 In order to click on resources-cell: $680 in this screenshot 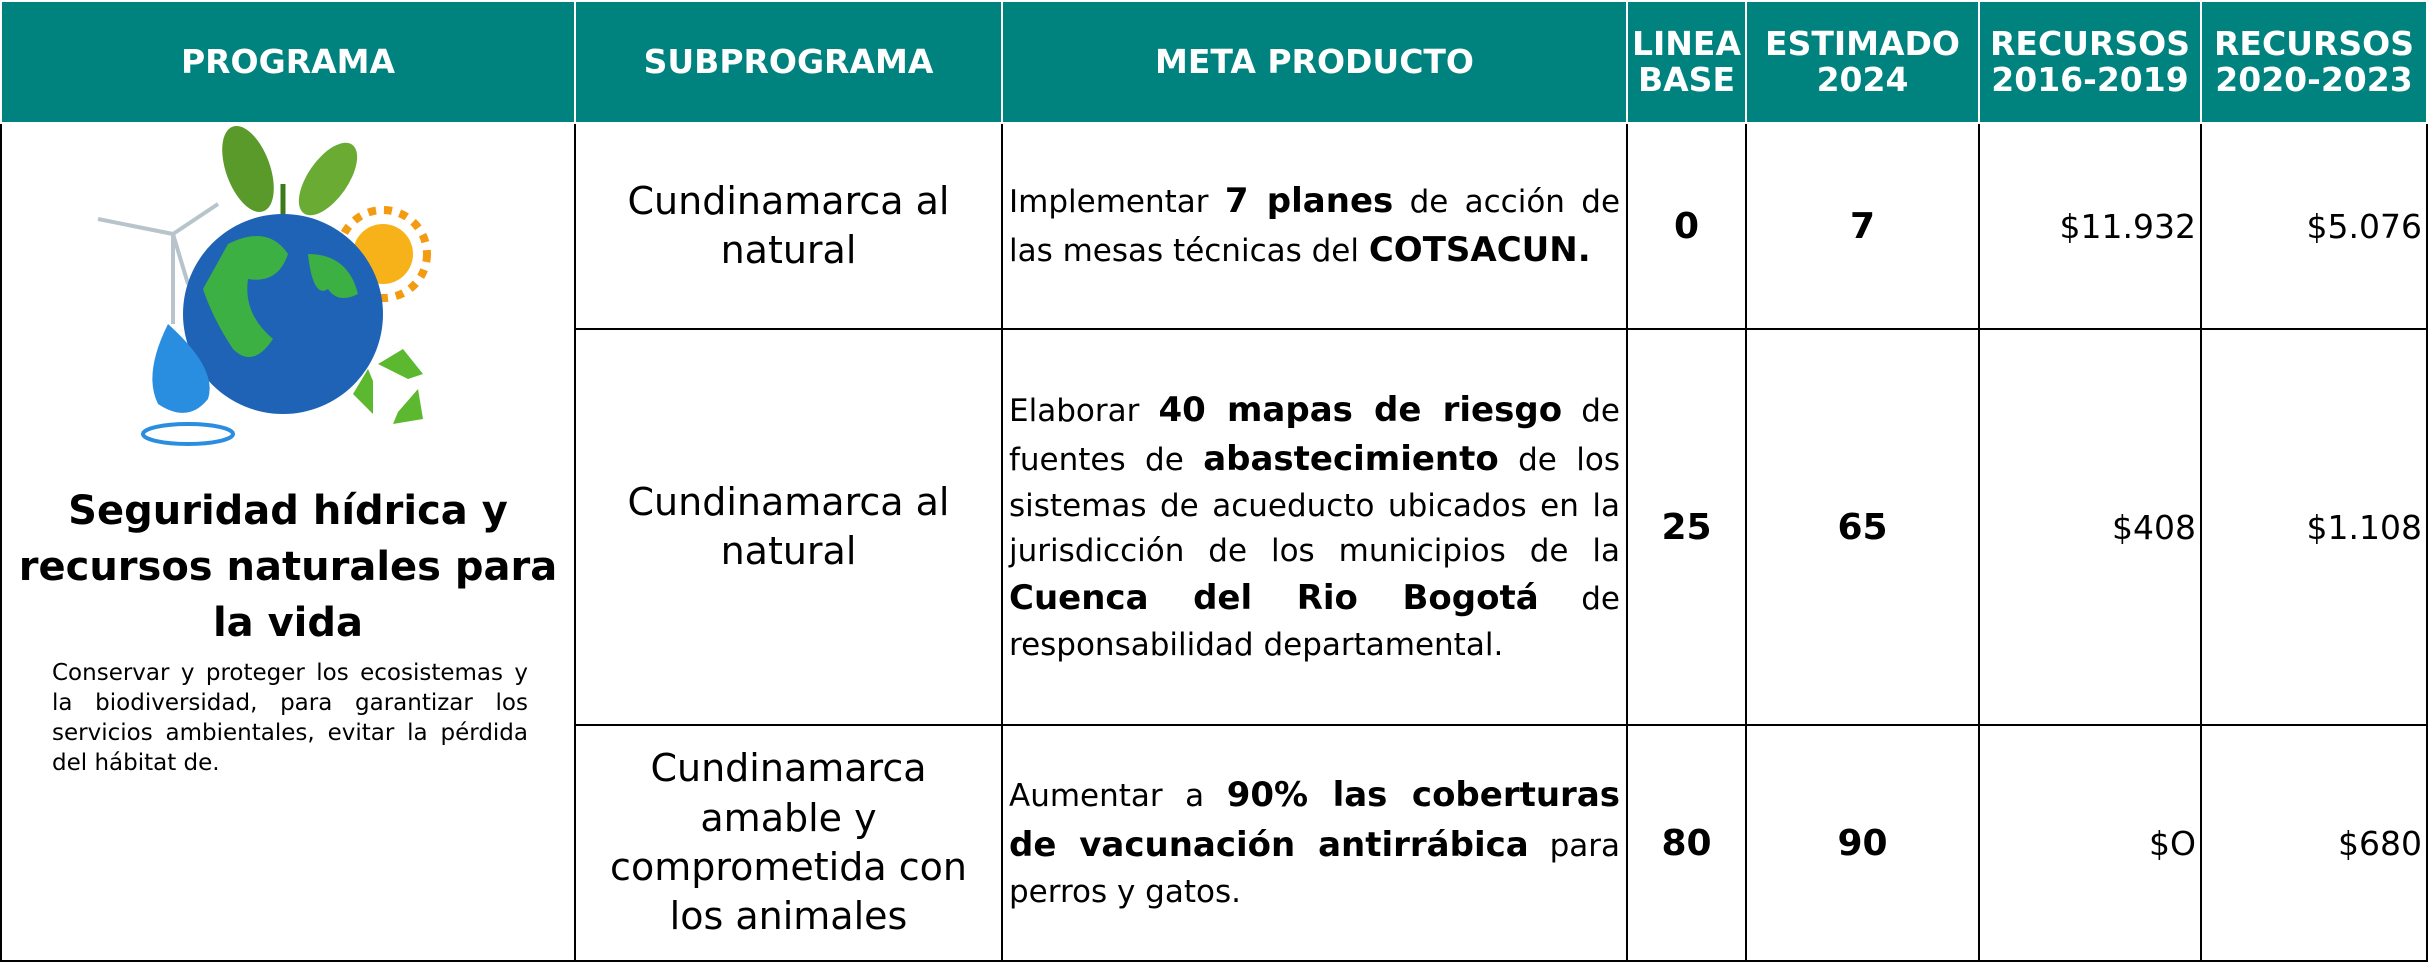, I will do `click(2314, 843)`.